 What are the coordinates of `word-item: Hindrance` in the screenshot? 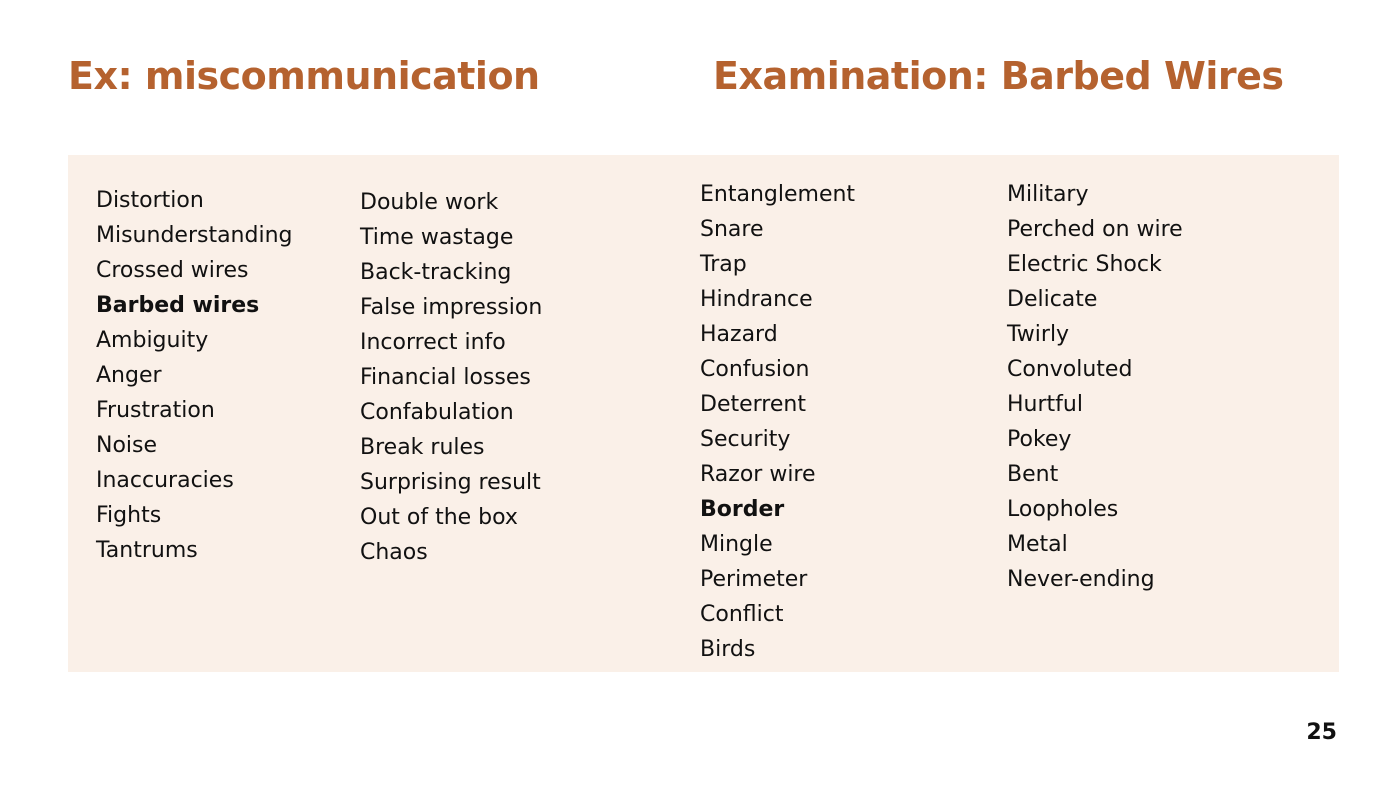 It's located at (756, 299).